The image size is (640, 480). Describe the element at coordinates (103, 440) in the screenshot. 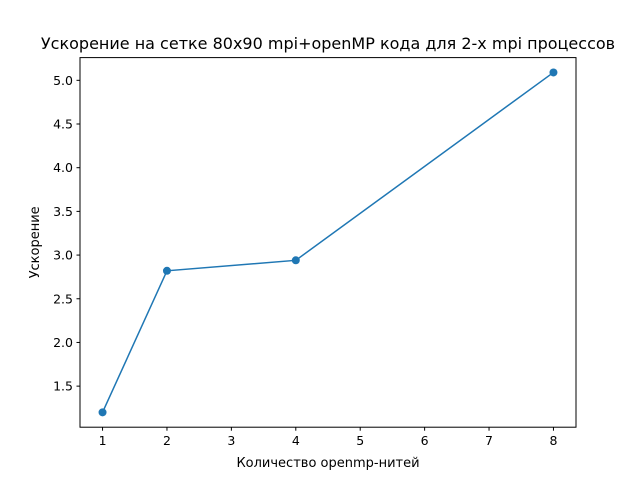

I see `x-tick-label: 1` at that location.